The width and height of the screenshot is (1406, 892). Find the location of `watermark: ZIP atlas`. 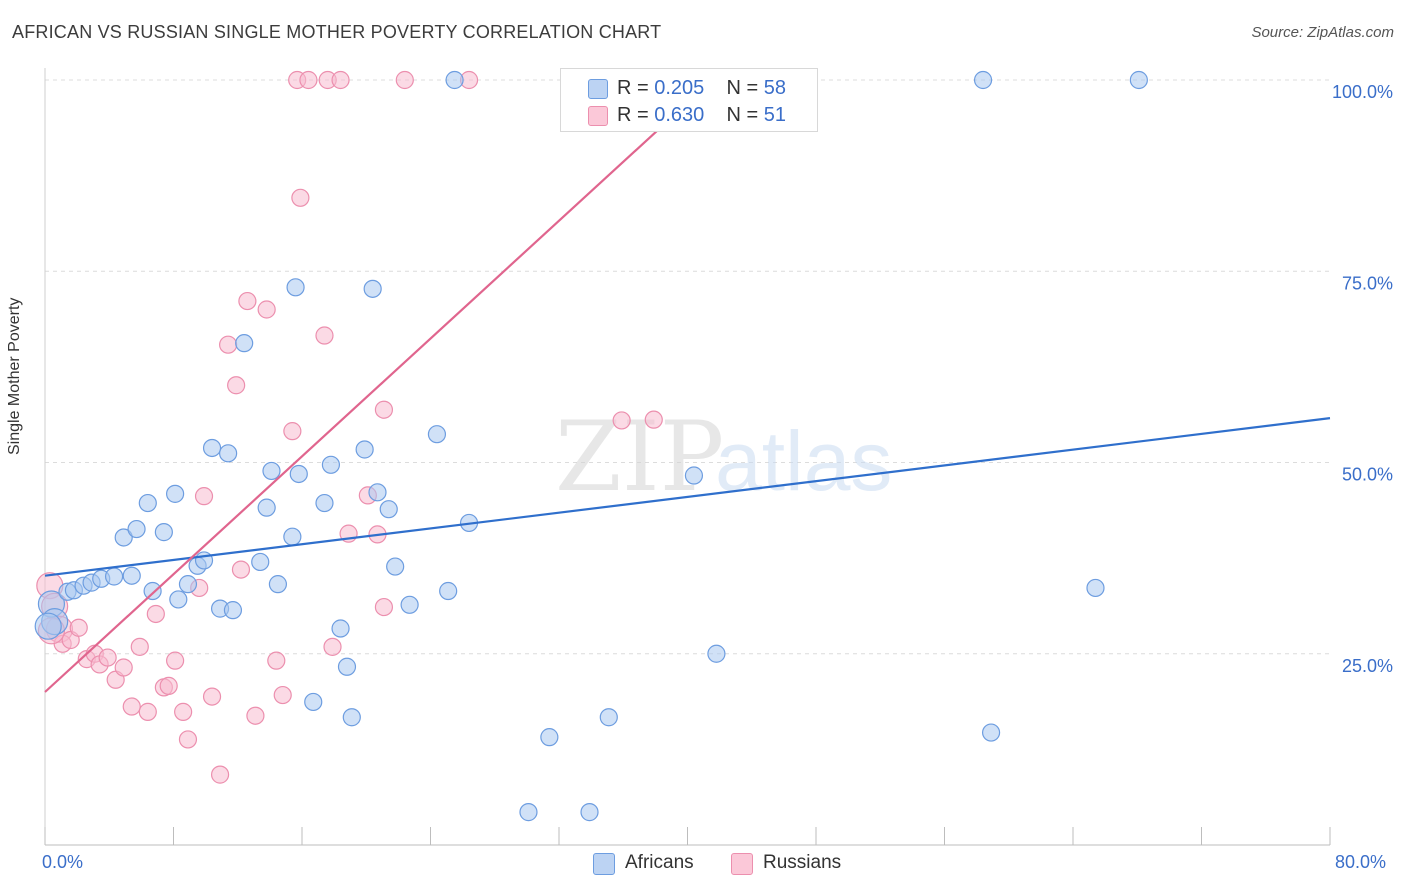

watermark: ZIP atlas is located at coordinates (723, 457).